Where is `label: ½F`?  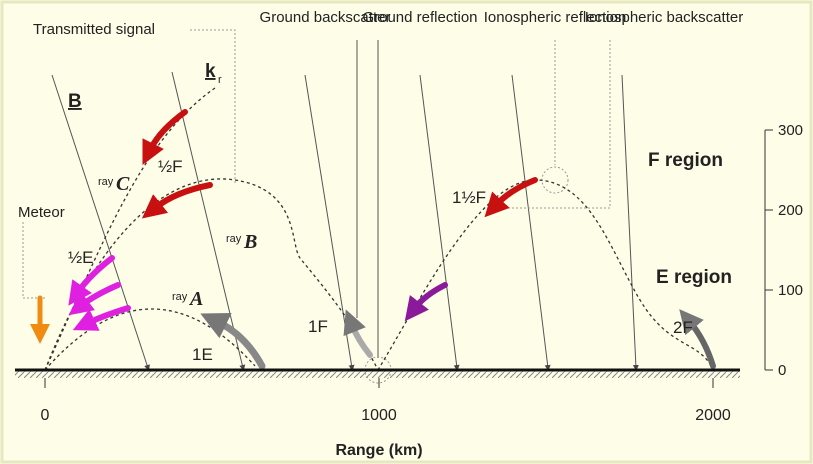 label: ½F is located at coordinates (170, 166).